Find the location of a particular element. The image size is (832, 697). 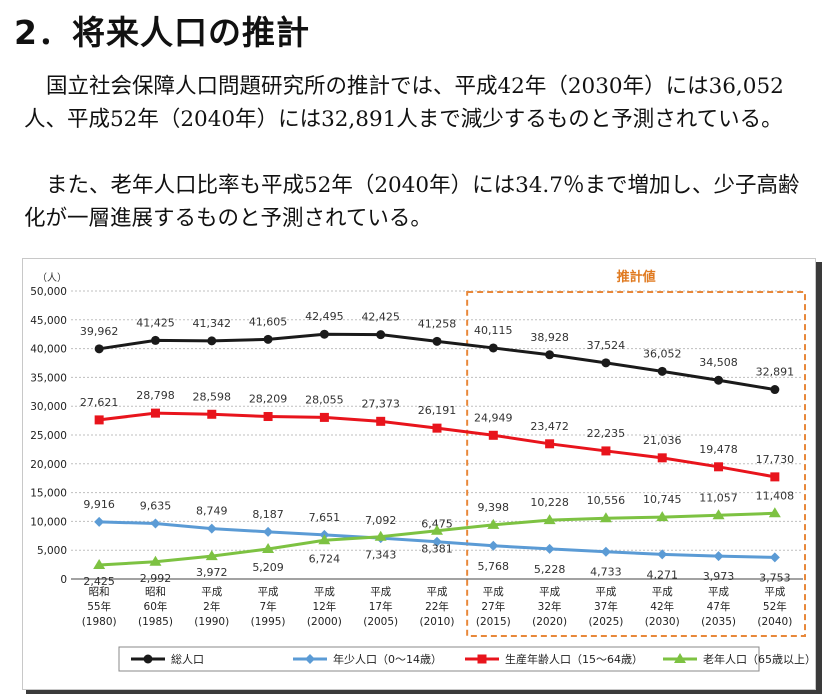

data-label: 28,798 is located at coordinates (155, 395).